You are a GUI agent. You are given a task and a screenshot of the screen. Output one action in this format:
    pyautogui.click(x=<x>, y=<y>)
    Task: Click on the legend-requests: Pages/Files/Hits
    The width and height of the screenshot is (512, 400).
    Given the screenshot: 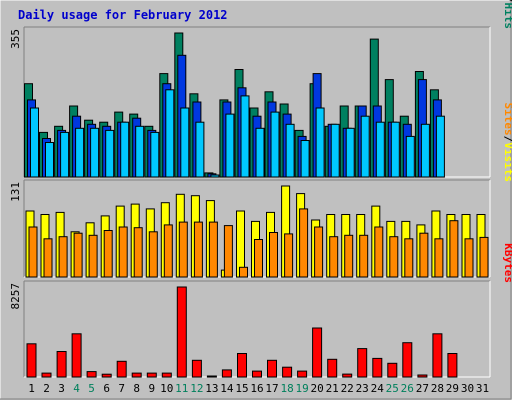 What is the action you would take?
    pyautogui.click(x=507, y=14)
    